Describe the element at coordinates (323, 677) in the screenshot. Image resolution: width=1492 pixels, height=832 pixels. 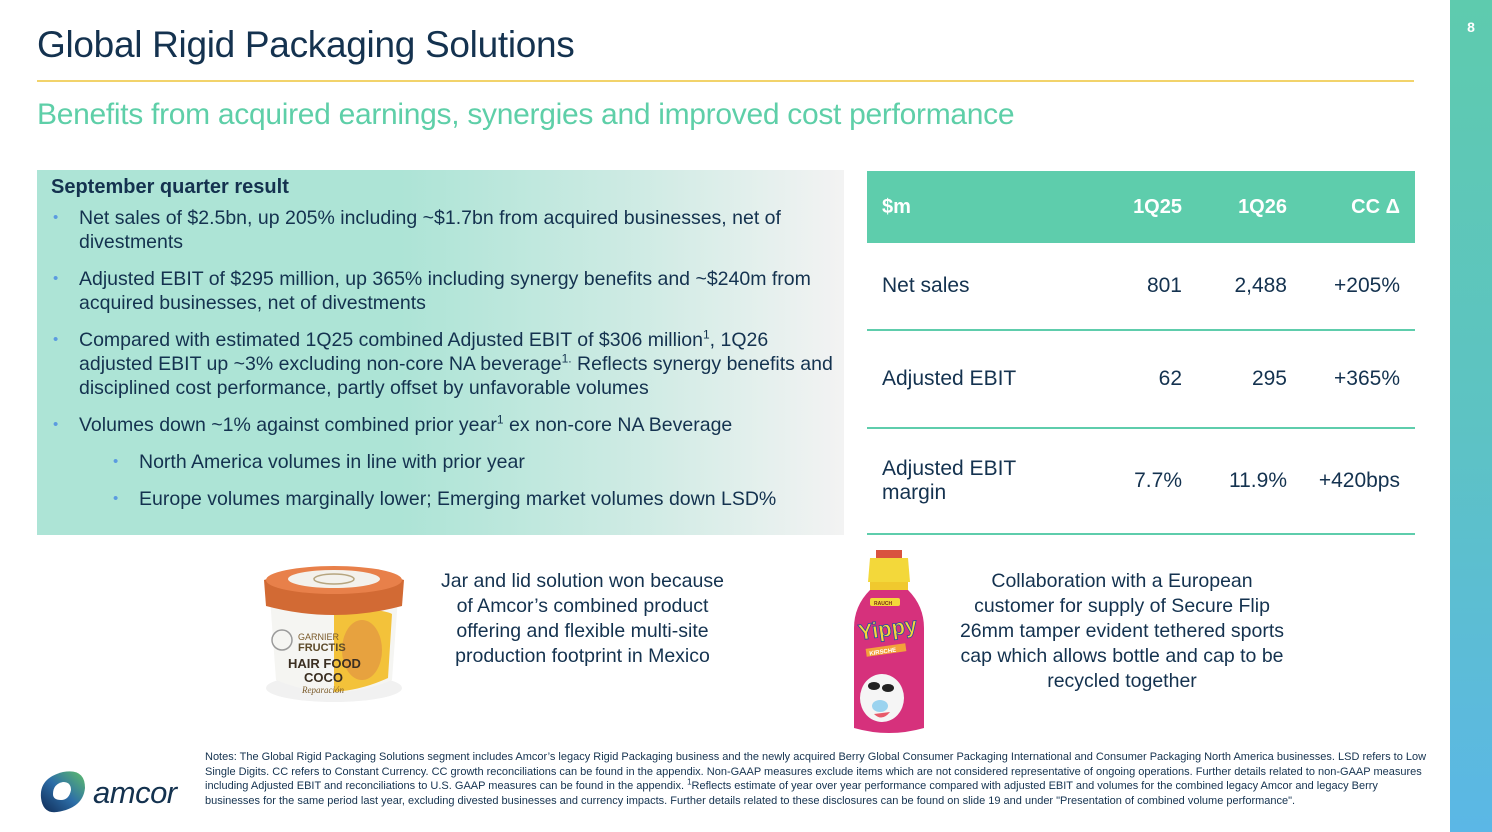
I see `svg-text: COCO` at that location.